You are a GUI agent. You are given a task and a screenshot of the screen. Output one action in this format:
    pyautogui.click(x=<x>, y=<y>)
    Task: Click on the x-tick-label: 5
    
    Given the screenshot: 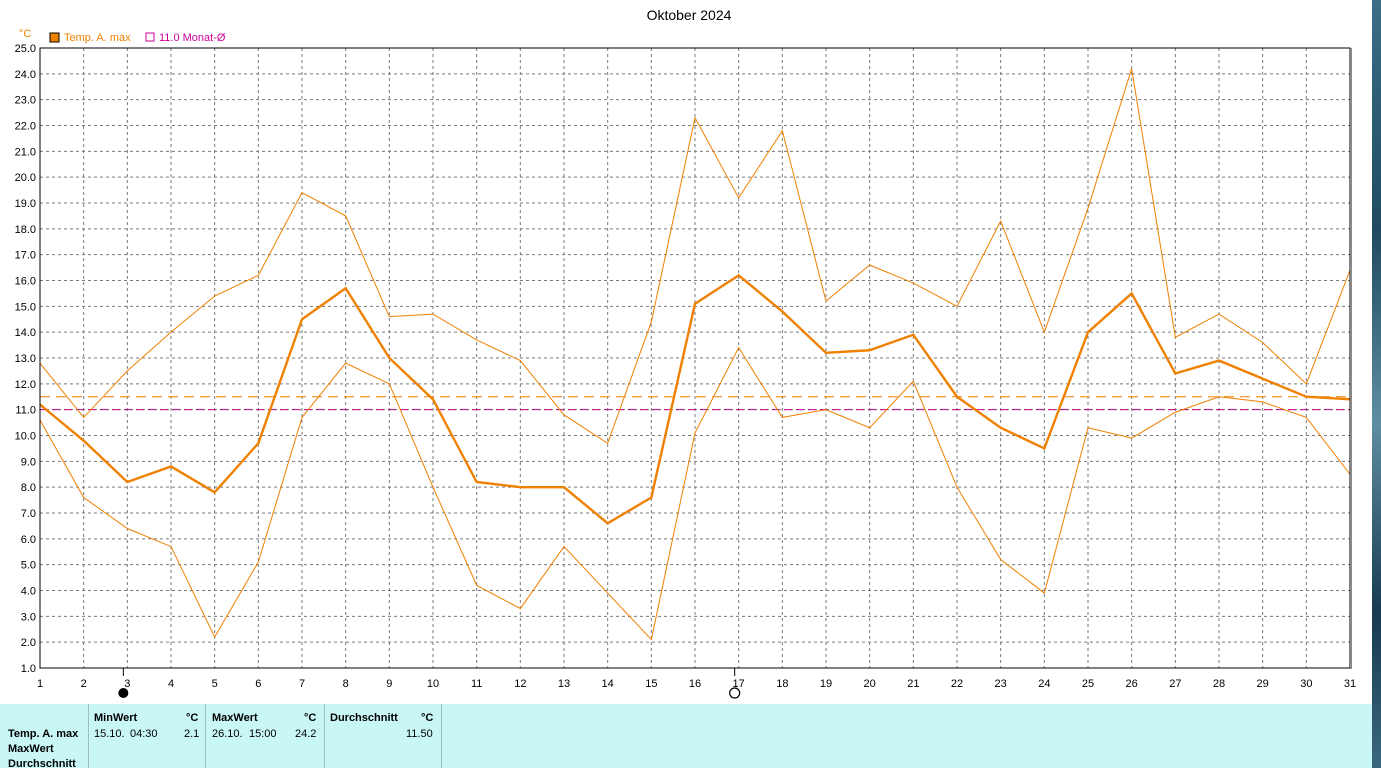 What is the action you would take?
    pyautogui.click(x=215, y=684)
    